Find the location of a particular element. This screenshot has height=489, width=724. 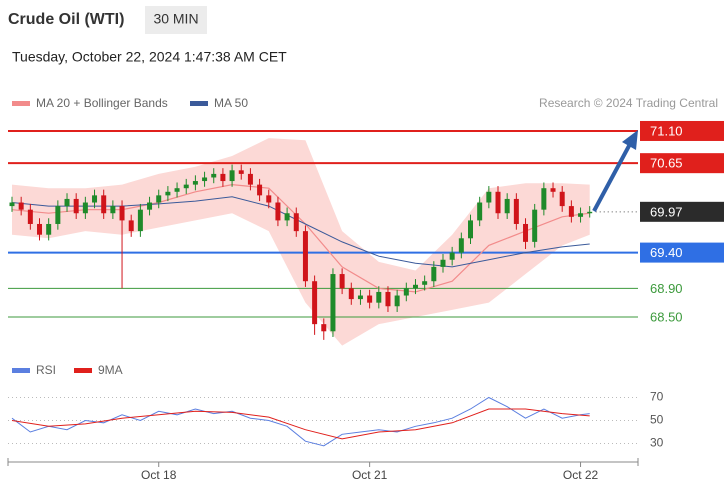

rsi-tick-label: 30 is located at coordinates (657, 443).